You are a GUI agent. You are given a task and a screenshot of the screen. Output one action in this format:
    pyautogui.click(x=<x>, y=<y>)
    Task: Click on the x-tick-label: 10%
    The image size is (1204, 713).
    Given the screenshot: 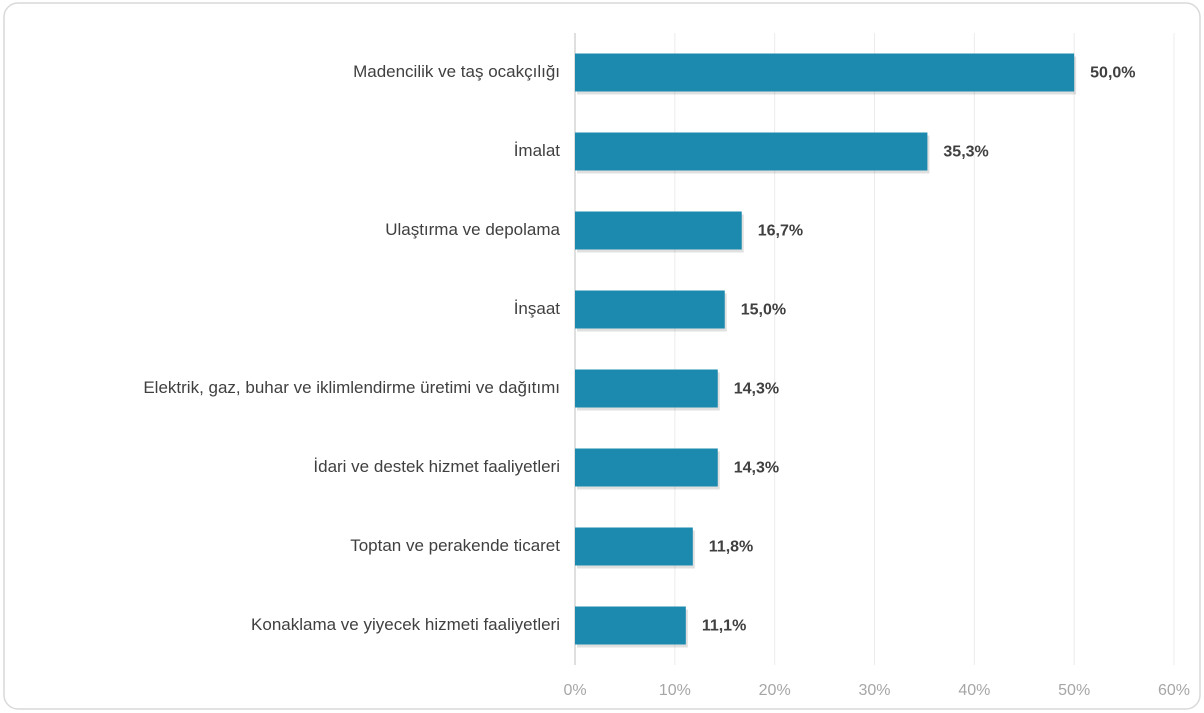 What is the action you would take?
    pyautogui.click(x=675, y=690)
    